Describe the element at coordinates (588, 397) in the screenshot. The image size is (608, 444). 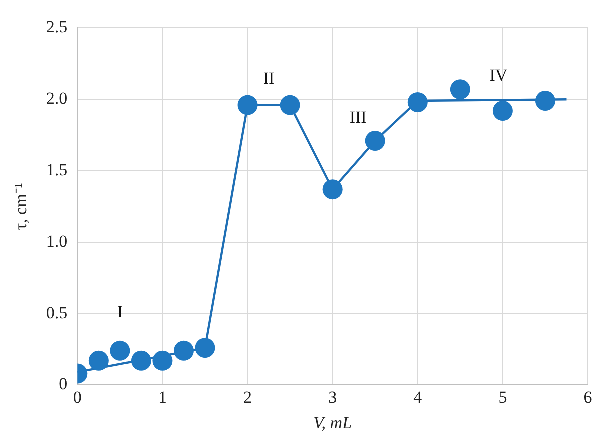
I see `x-tick-label: 6` at that location.